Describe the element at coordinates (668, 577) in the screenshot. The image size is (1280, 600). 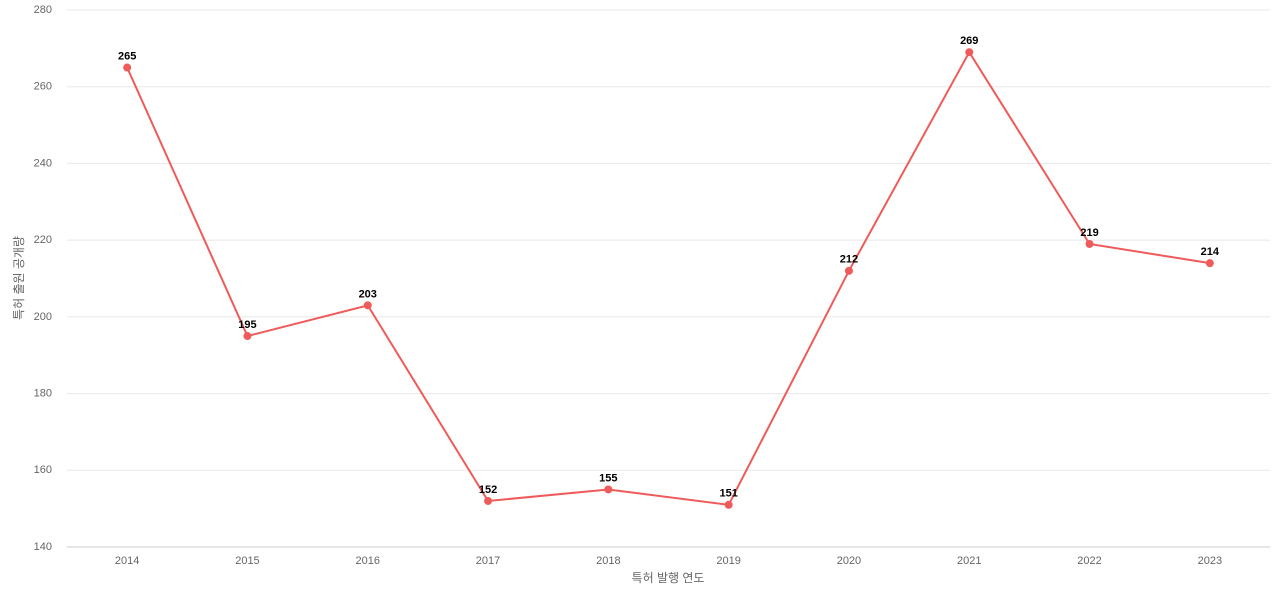
I see `x-axis-title: 특허 발행 연도` at that location.